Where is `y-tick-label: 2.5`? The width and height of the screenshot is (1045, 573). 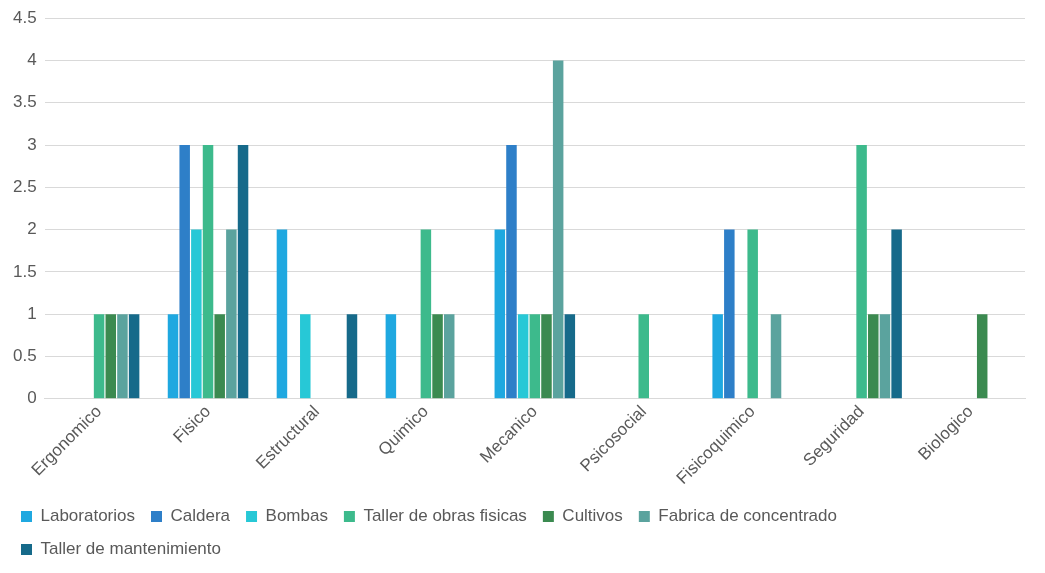 y-tick-label: 2.5 is located at coordinates (24, 187).